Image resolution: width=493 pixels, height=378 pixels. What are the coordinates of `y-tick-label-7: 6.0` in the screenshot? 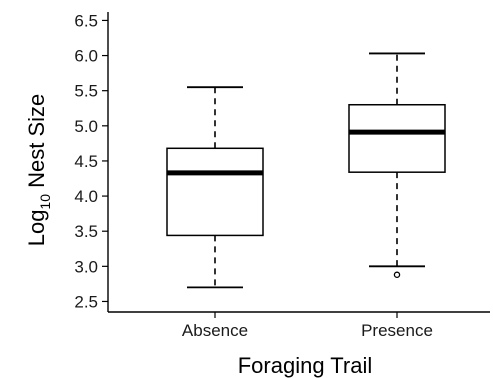 It's located at (86, 56).